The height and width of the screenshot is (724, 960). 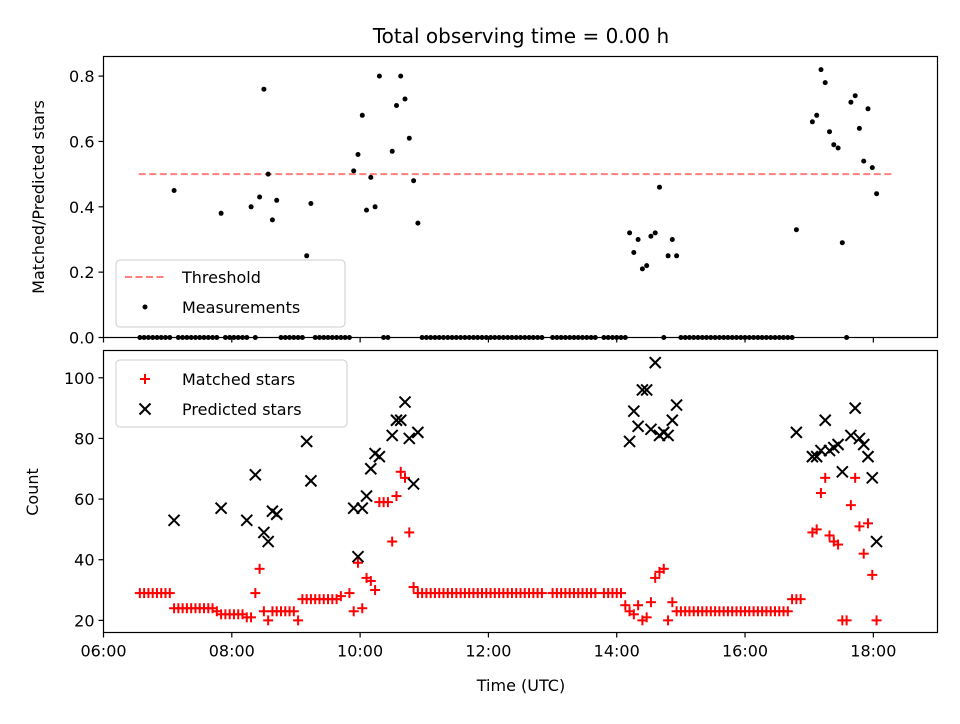 I want to click on threshold-legend-label: Threshold, so click(x=221, y=277).